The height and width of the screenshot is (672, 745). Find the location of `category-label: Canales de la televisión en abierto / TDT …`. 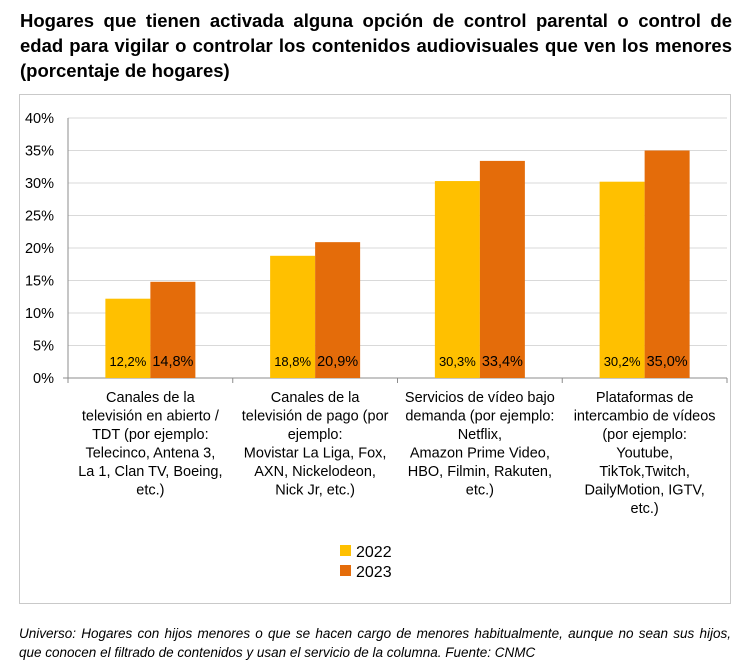

category-label: Canales de la televisión en abierto / TDT … is located at coordinates (150, 444).